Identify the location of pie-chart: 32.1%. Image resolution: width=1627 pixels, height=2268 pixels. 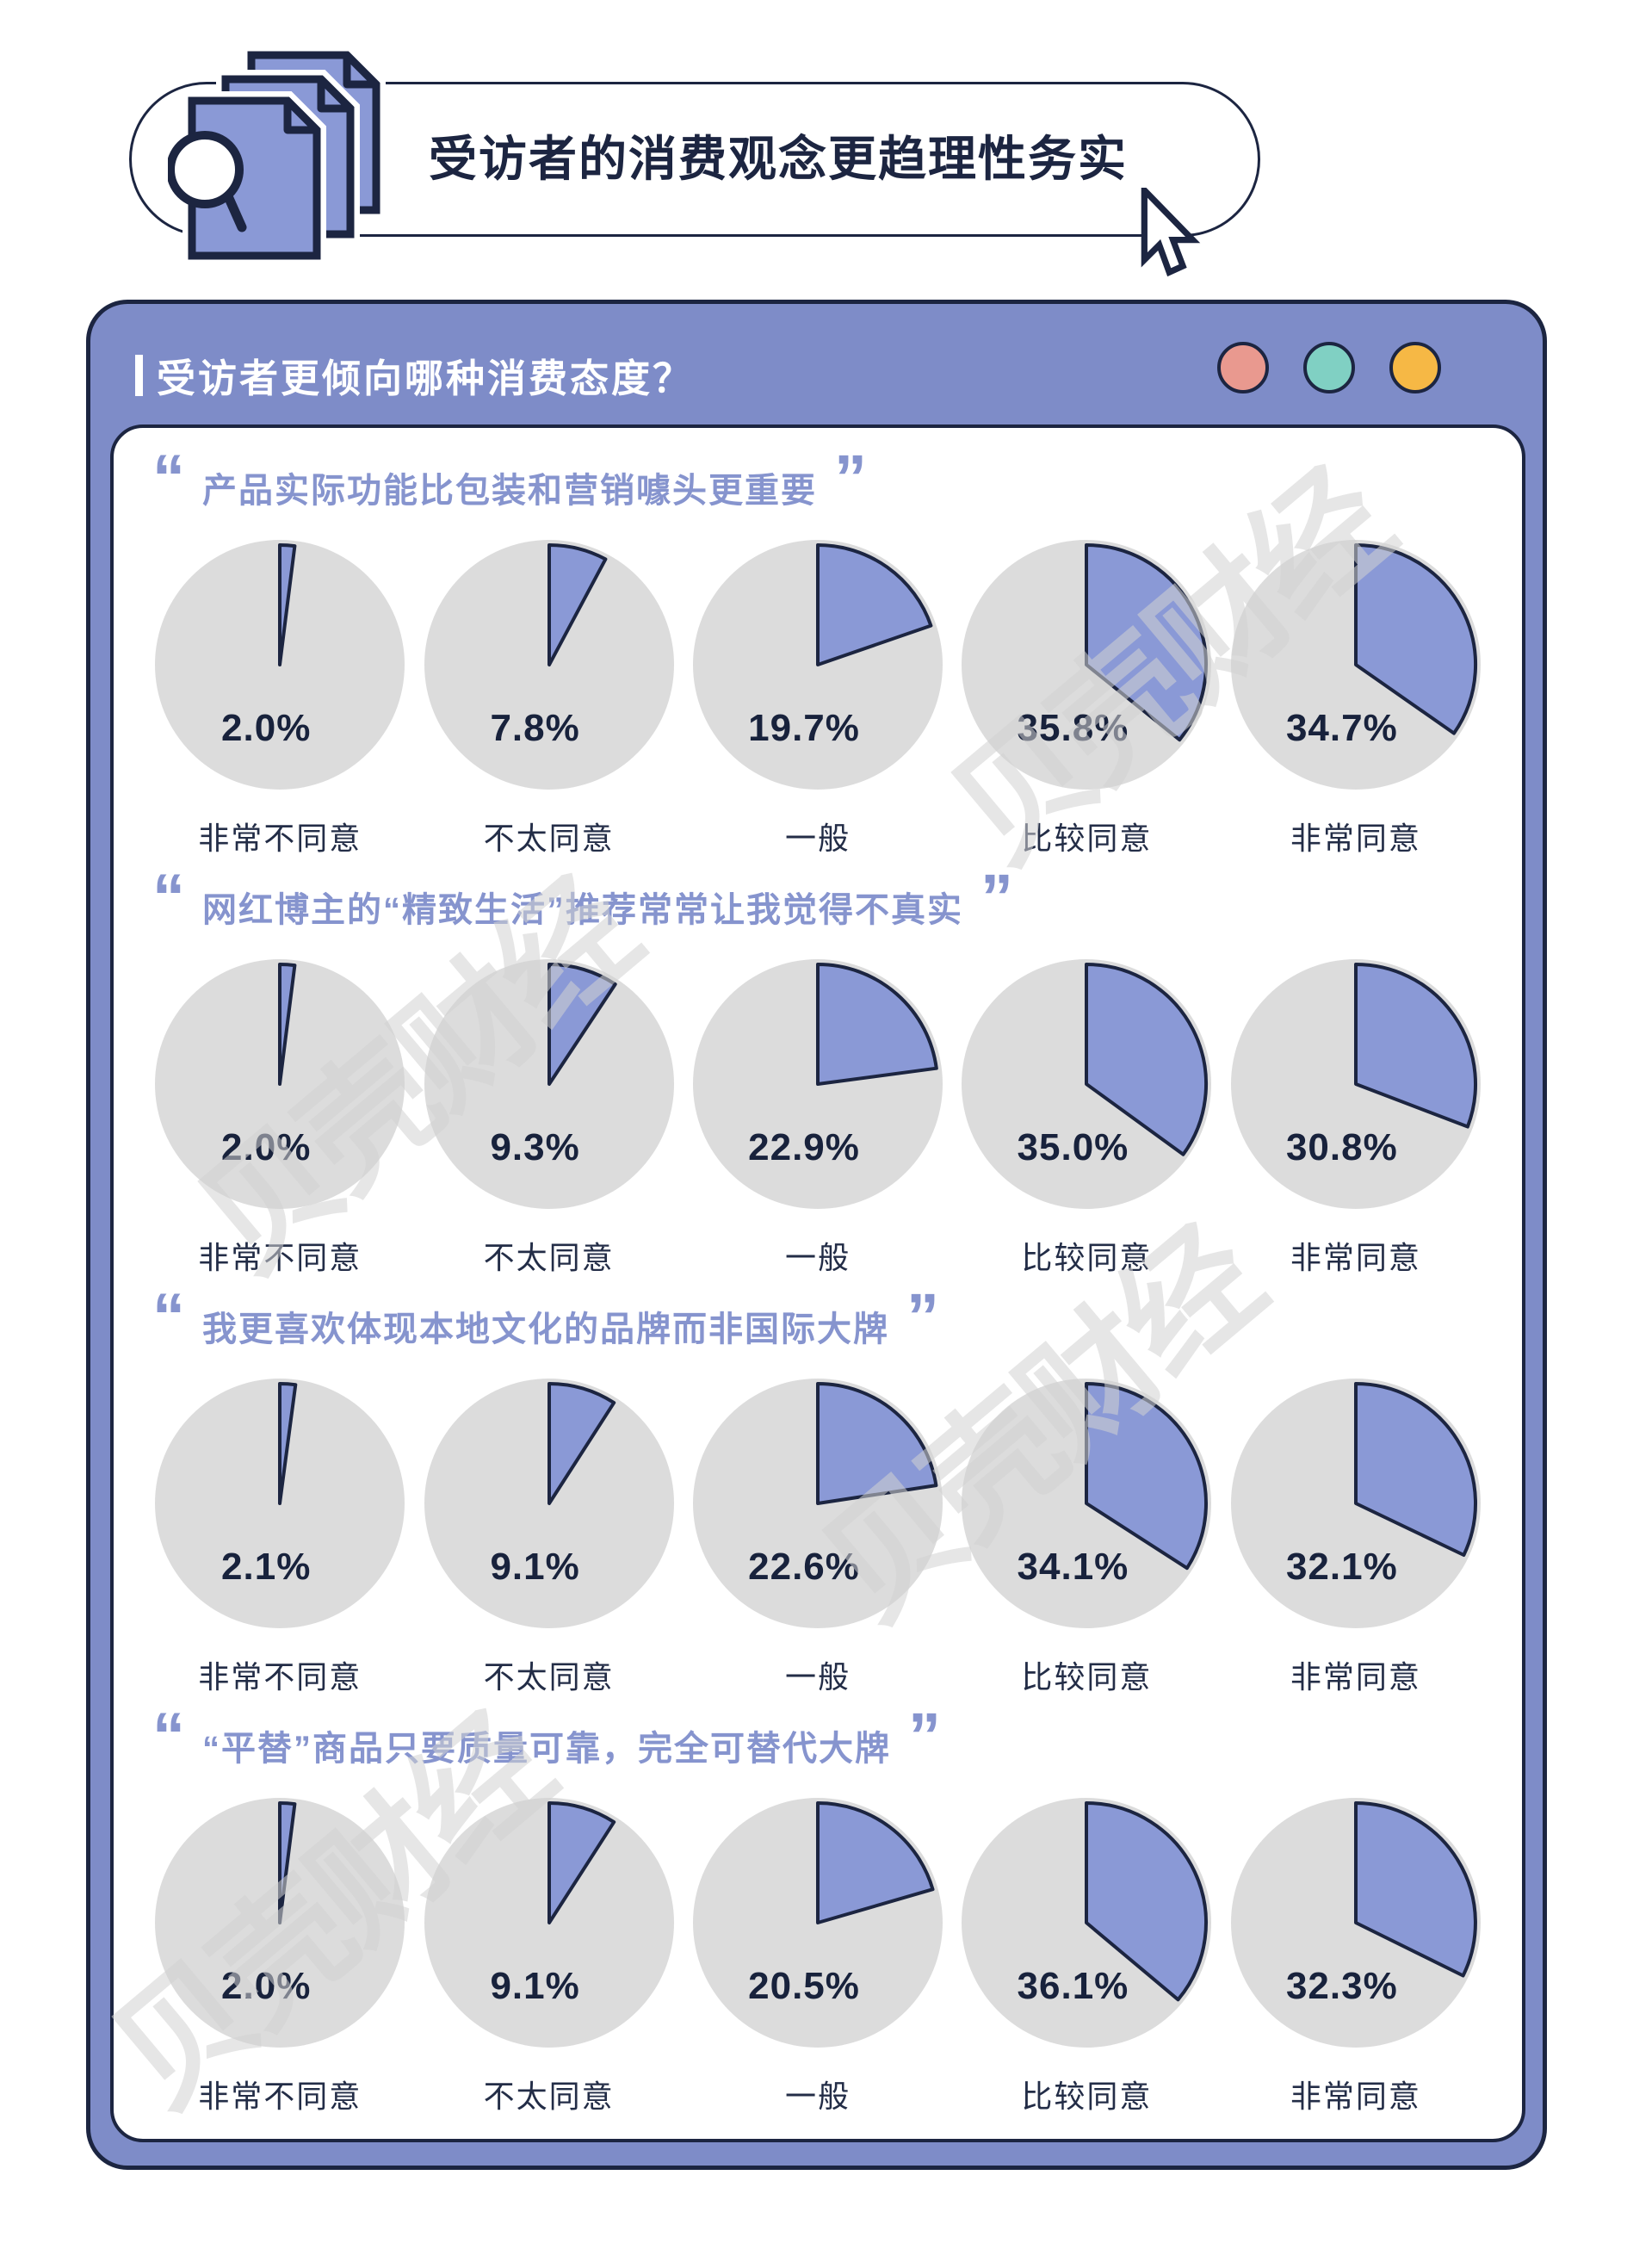
(1355, 1503).